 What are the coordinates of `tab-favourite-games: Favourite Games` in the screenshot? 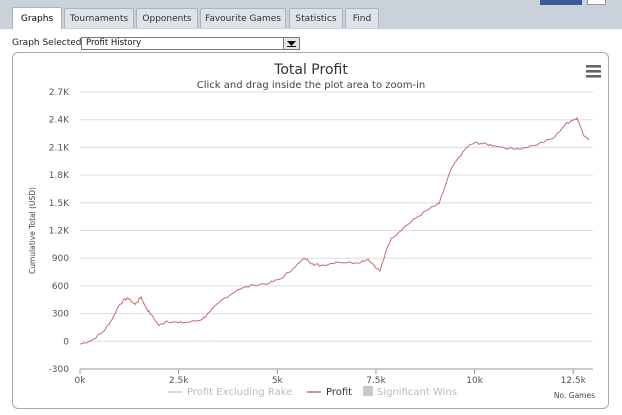 It's located at (243, 18).